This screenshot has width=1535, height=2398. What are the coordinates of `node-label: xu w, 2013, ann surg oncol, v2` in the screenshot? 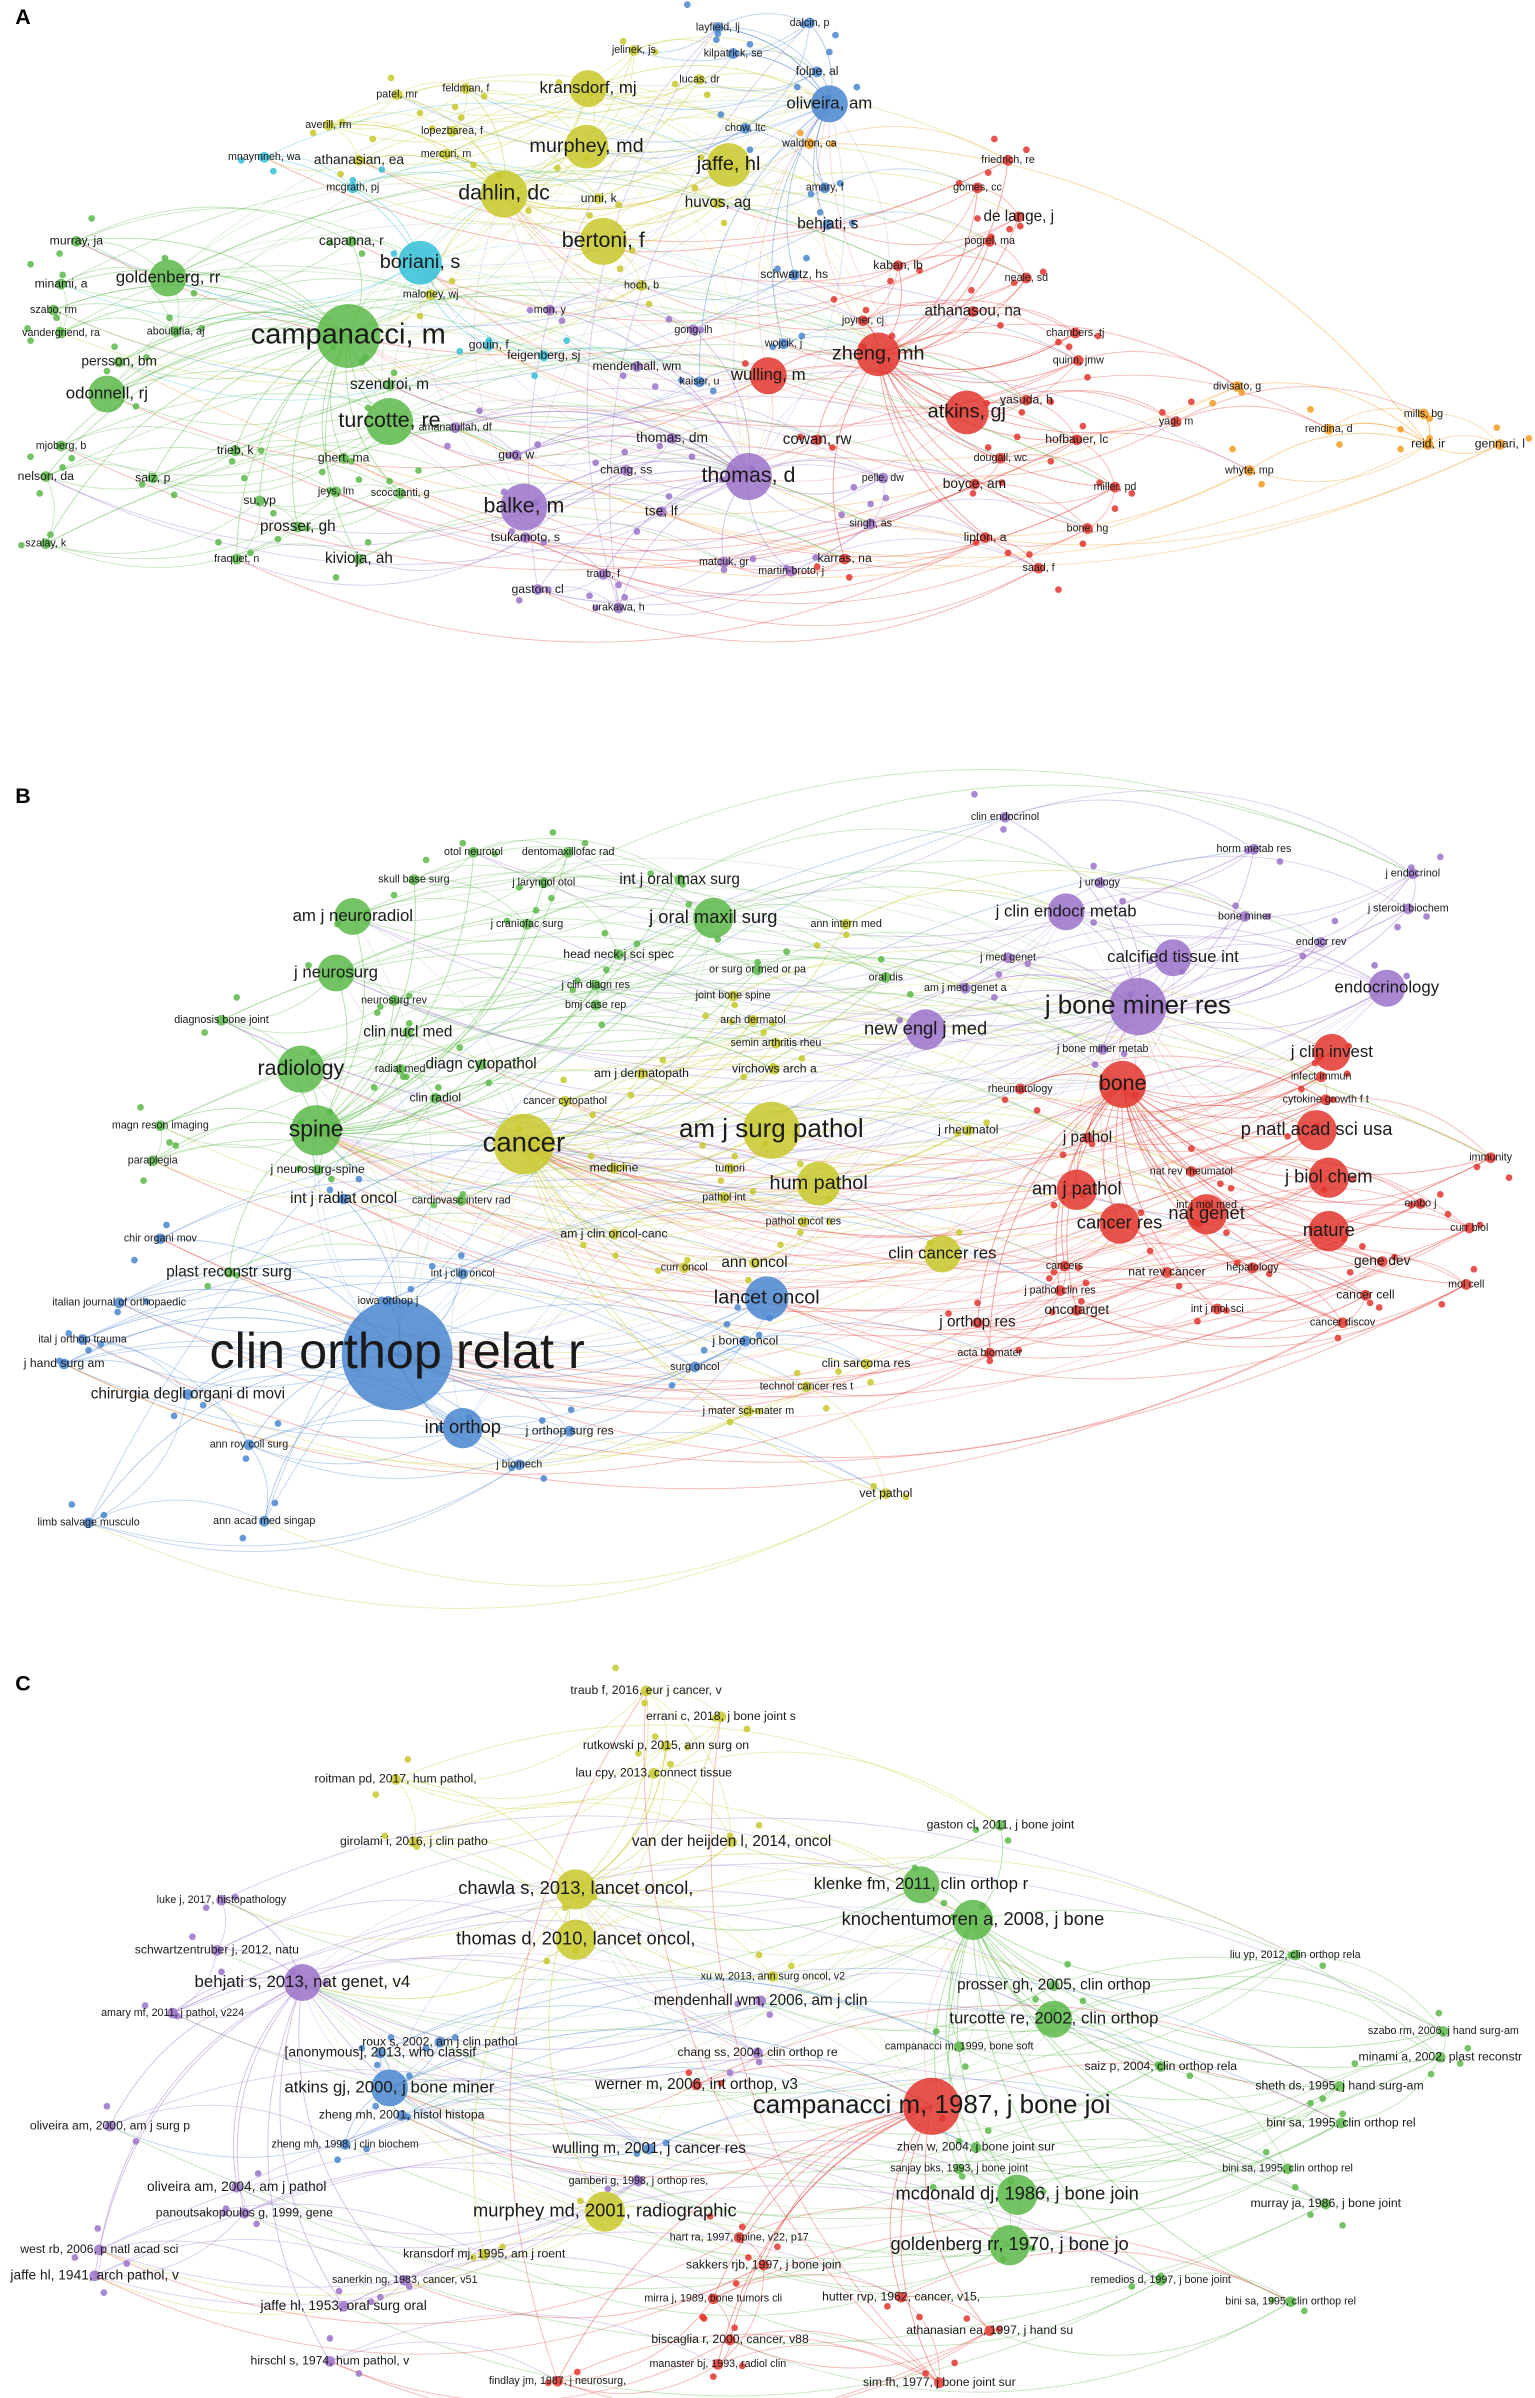 It's located at (773, 1976).